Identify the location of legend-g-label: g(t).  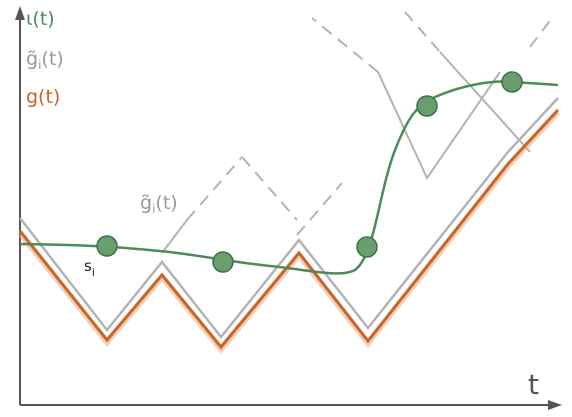
(43, 97).